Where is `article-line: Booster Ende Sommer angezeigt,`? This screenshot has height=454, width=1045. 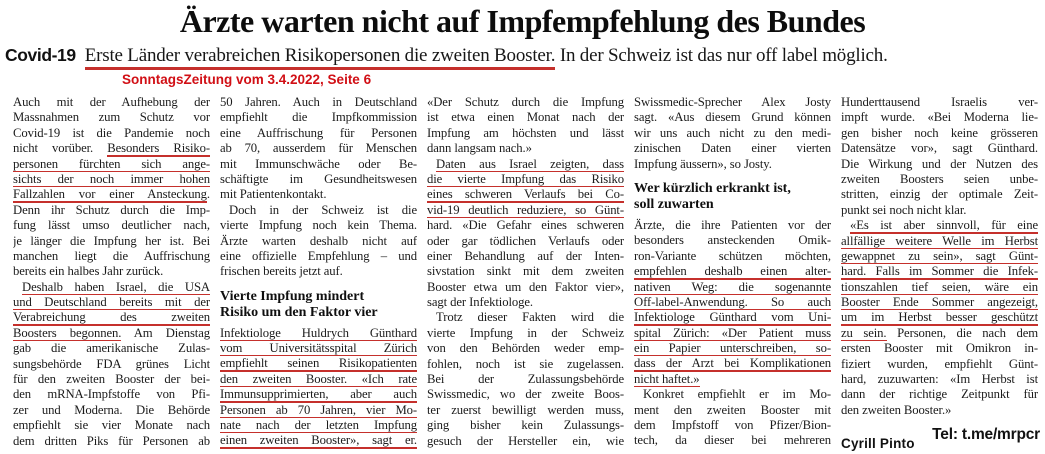 article-line: Booster Ende Sommer angezeigt, is located at coordinates (939, 303).